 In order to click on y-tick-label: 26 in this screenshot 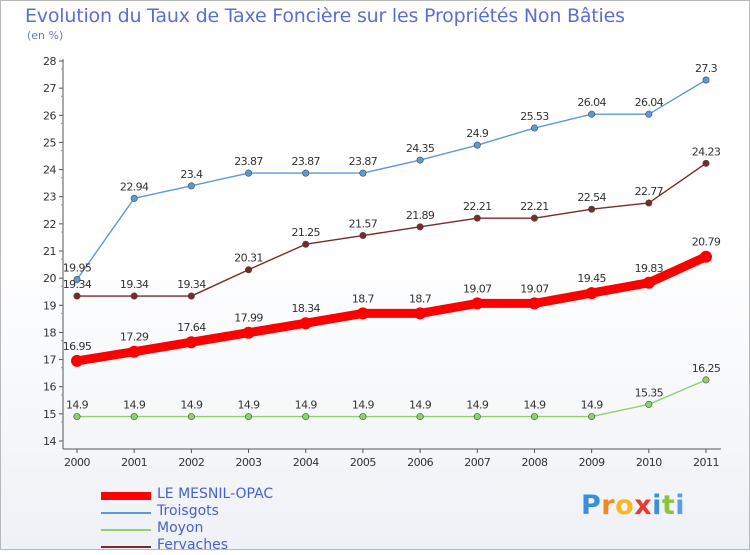, I will do `click(49, 115)`.